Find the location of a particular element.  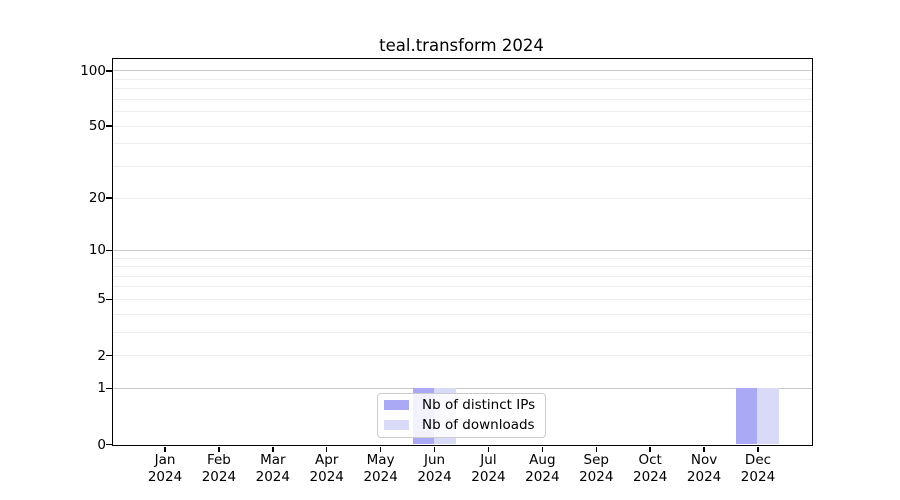

y-tick-label: 2 is located at coordinates (101, 355).